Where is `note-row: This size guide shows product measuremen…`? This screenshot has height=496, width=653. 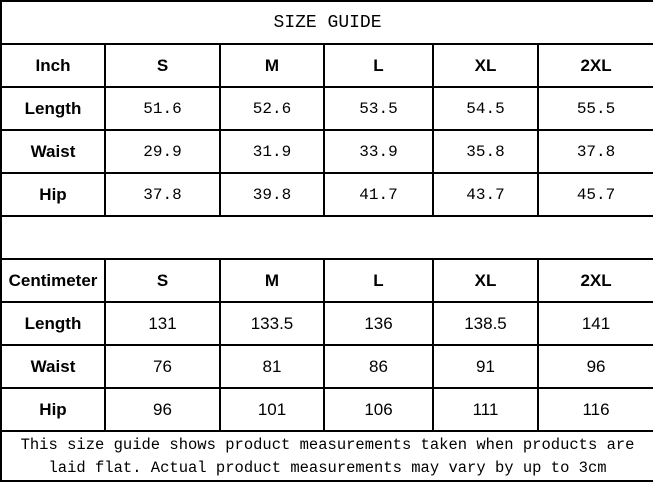 note-row: This size guide shows product measuremen… is located at coordinates (326, 456).